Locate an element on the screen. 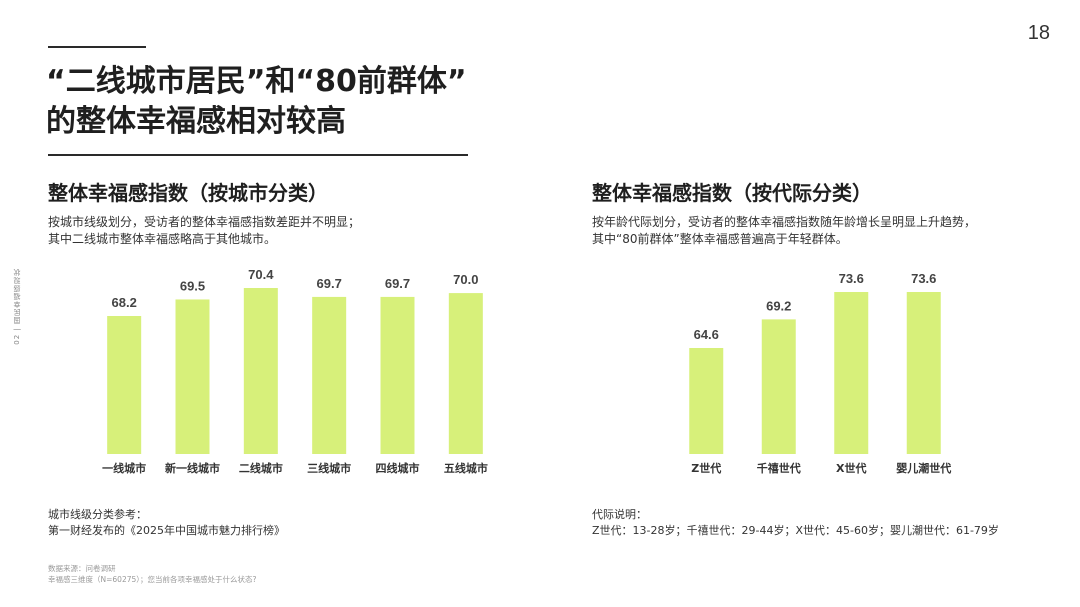 Image resolution: width=1080 pixels, height=607 pixels. city-category-label-5: 四线城市 is located at coordinates (398, 468).